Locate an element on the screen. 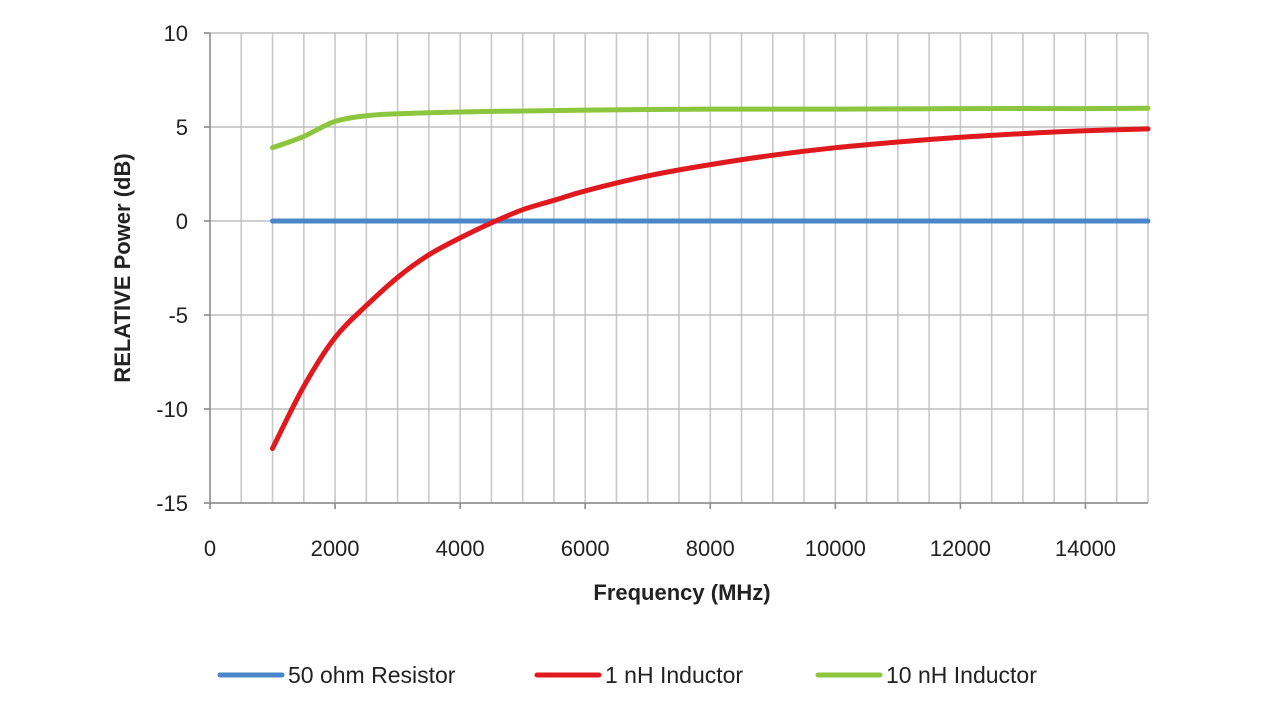  y-tick-label: -5 is located at coordinates (178, 315).